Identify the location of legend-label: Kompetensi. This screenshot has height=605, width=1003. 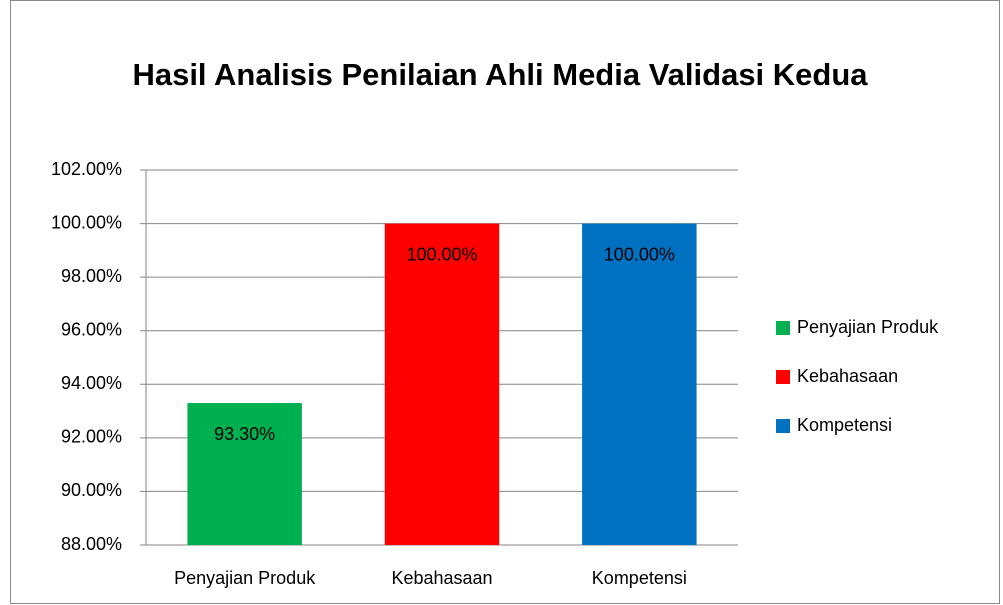
(844, 425).